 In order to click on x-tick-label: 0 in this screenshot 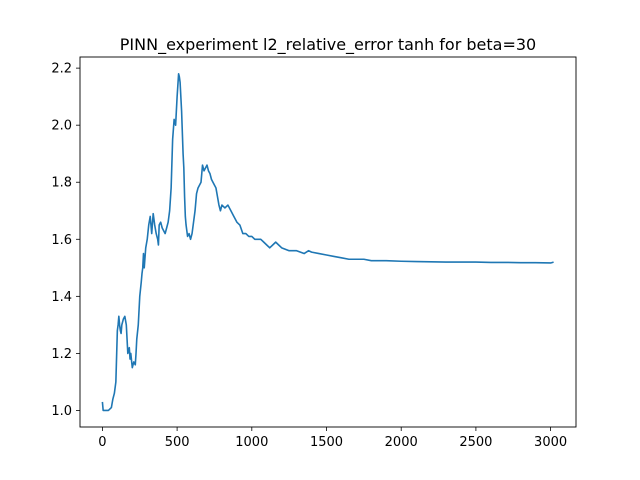, I will do `click(102, 442)`.